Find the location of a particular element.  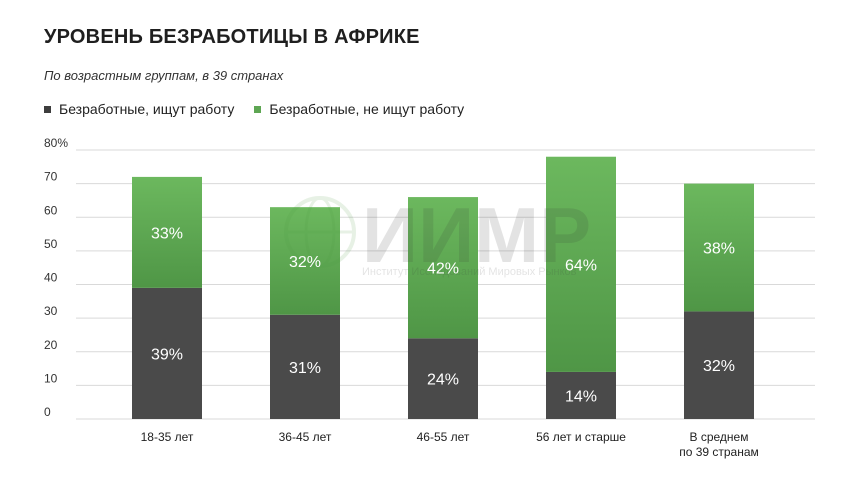

globe-icon is located at coordinates (320, 232).